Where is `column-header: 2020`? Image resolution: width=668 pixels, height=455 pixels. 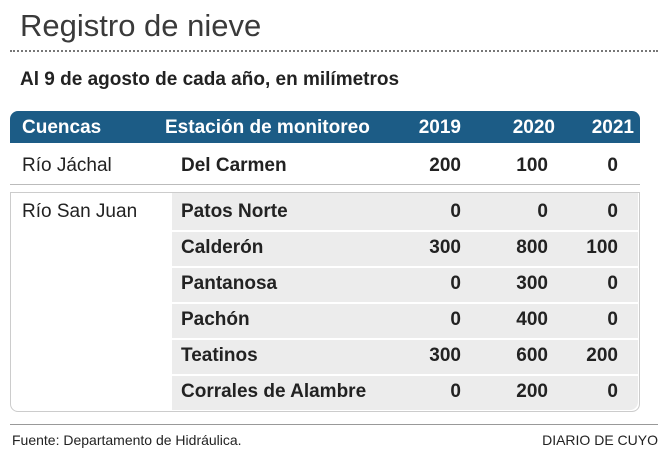 column-header: 2020 is located at coordinates (533, 127).